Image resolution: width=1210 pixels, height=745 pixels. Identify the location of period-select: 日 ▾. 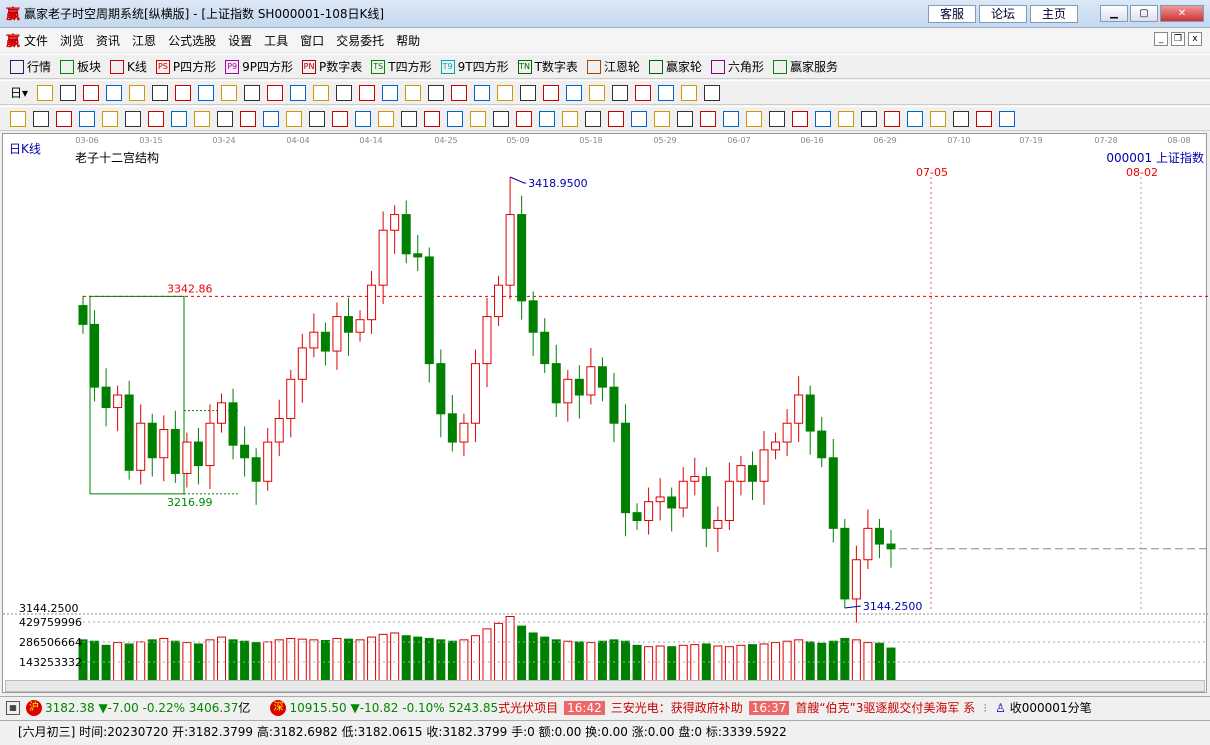
(19, 93).